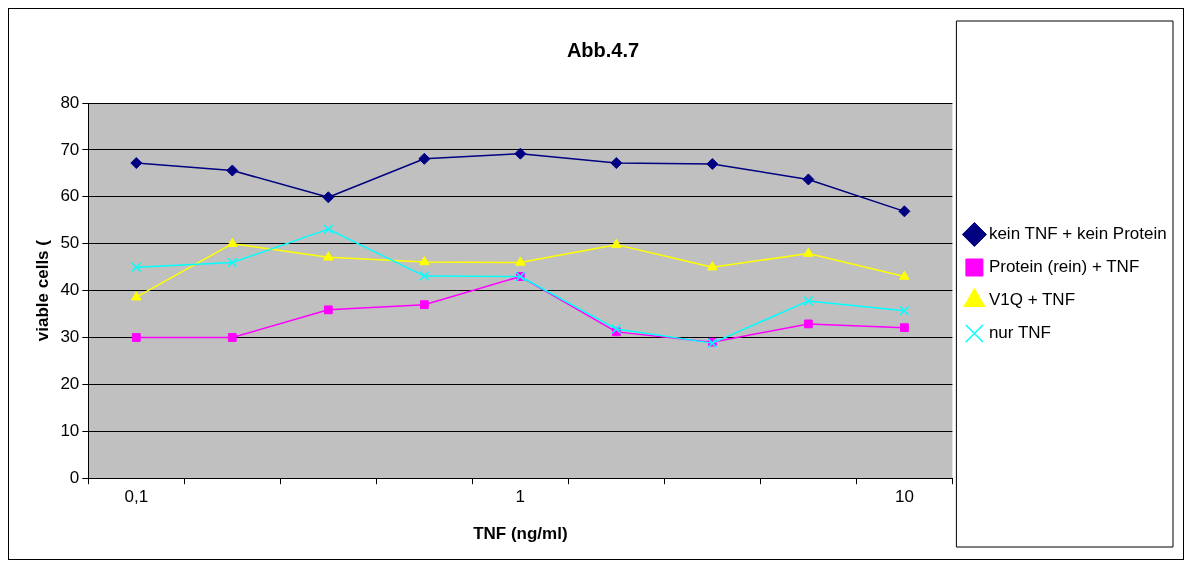 The image size is (1192, 568). Describe the element at coordinates (1019, 333) in the screenshot. I see `legend-label: nur TNF` at that location.